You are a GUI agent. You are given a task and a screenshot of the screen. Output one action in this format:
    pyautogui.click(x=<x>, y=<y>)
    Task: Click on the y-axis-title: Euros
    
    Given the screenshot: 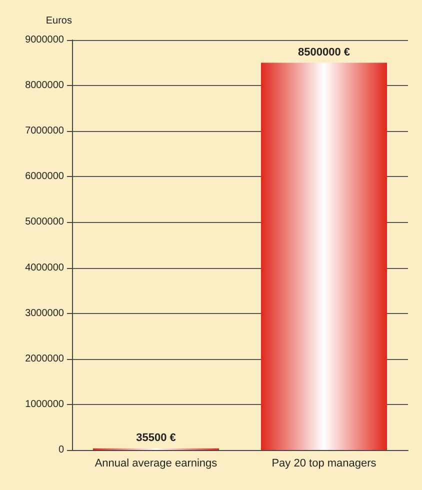 What is the action you would take?
    pyautogui.click(x=59, y=21)
    